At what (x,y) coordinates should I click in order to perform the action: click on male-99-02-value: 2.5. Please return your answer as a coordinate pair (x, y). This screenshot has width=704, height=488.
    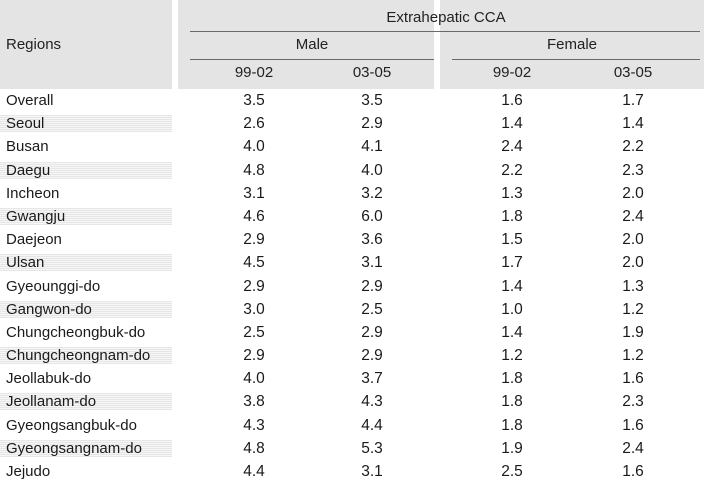
    Looking at the image, I should click on (254, 332).